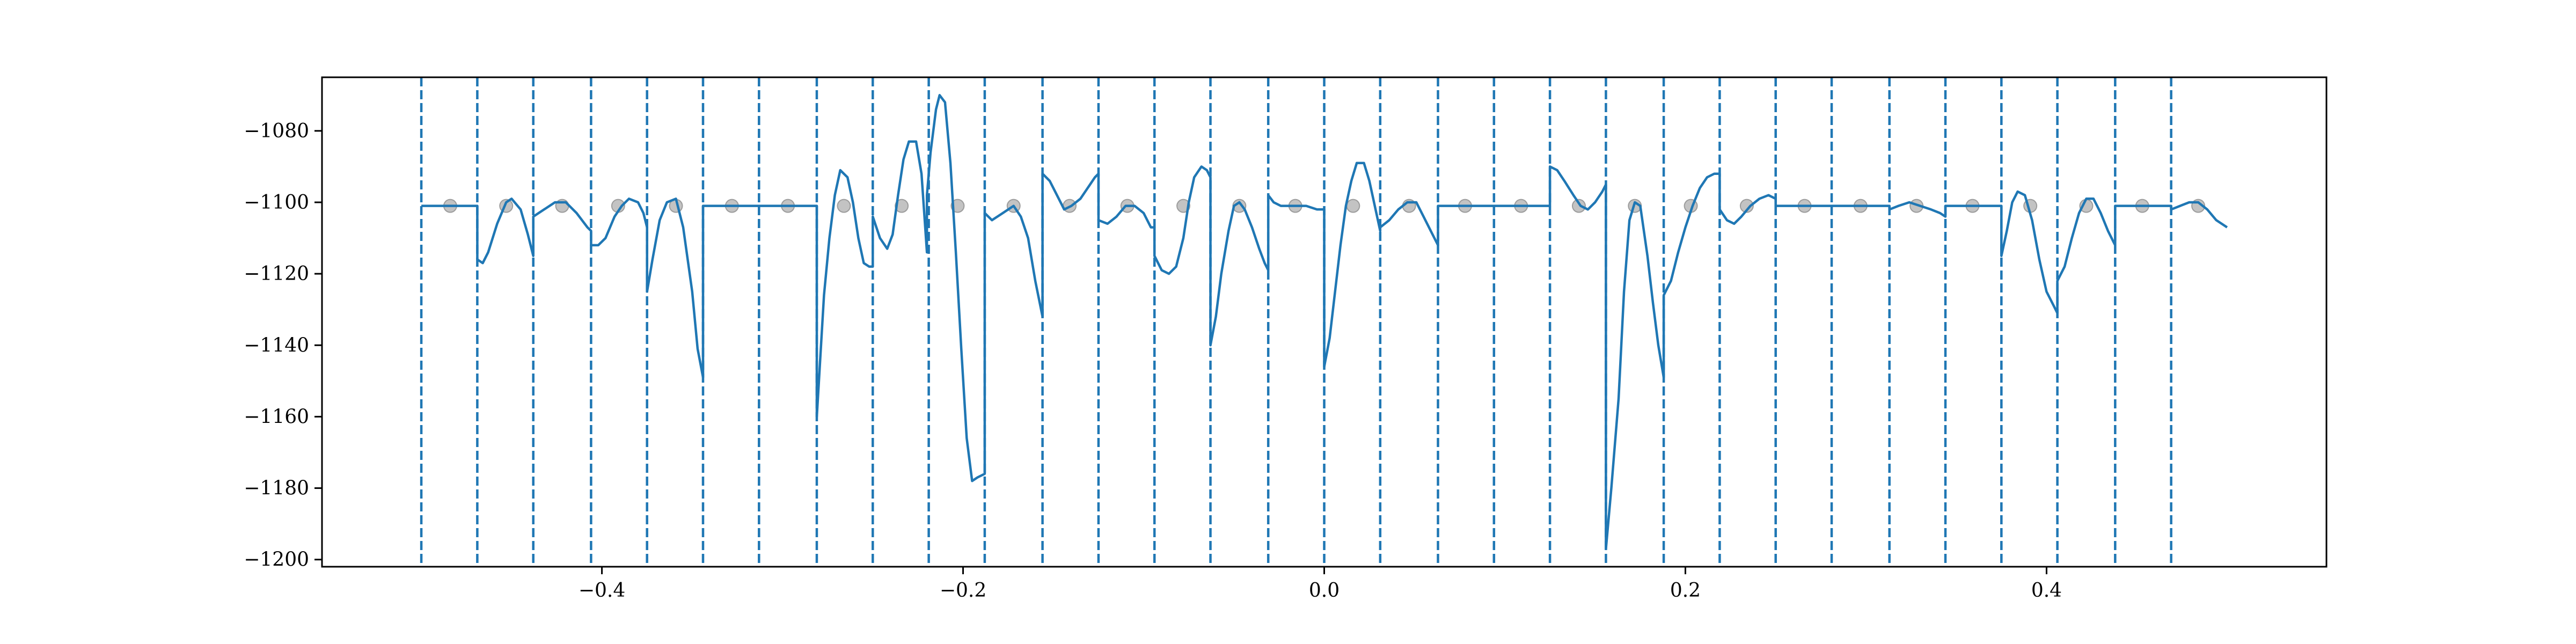  What do you see at coordinates (1324, 591) in the screenshot?
I see `x-tick-label-2: 0.0` at bounding box center [1324, 591].